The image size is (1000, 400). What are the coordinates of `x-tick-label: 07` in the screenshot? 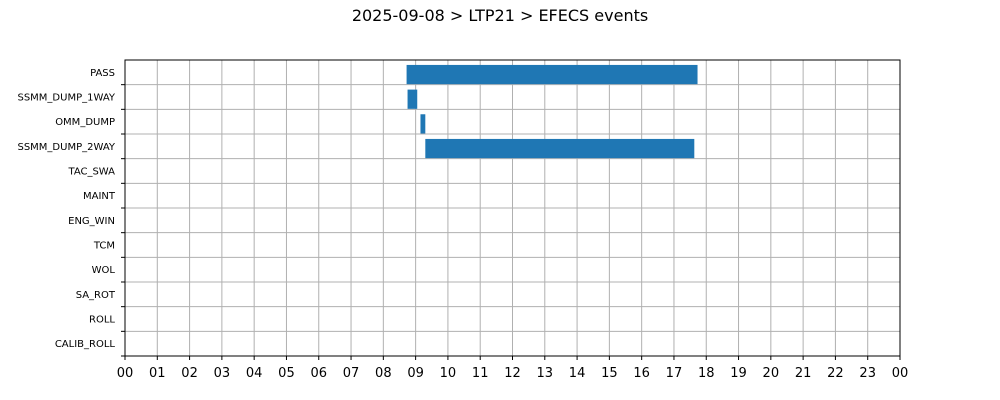 It's located at (351, 373).